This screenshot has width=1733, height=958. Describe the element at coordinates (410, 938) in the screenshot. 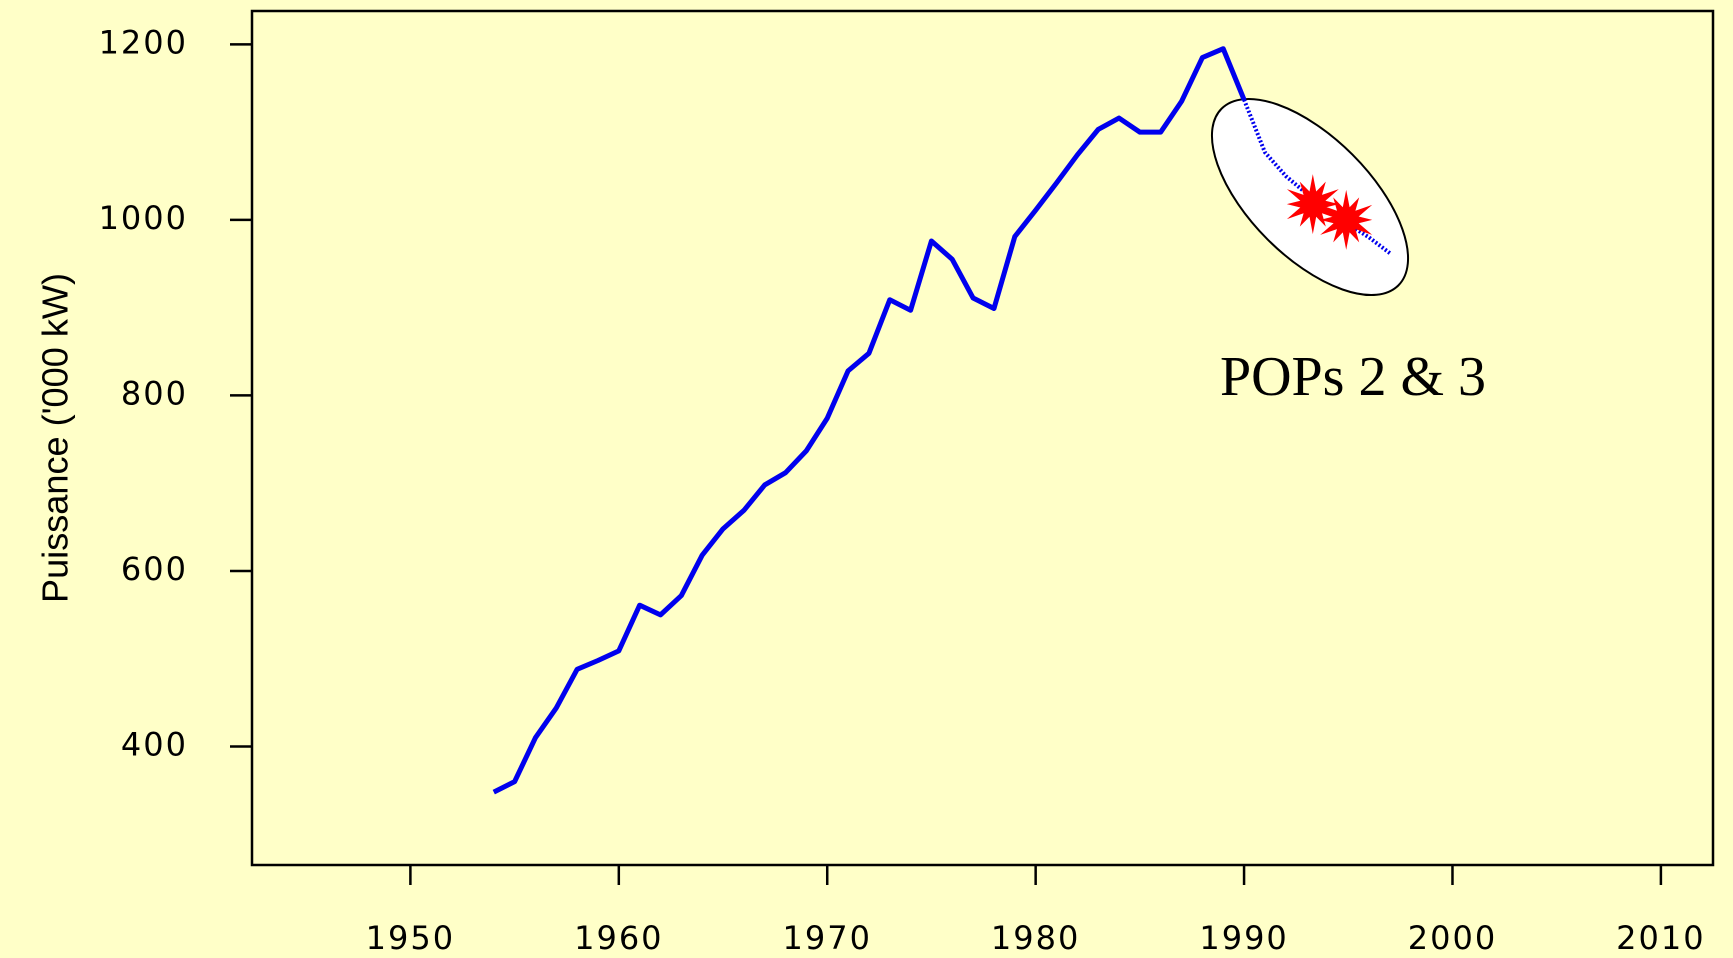

I see `x-tick-label: 1950` at that location.